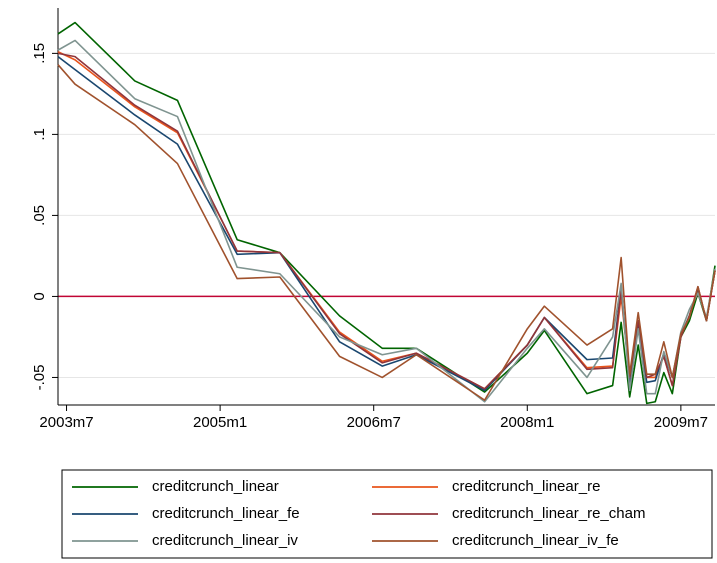 The image size is (717, 563). What do you see at coordinates (527, 422) in the screenshot?
I see `x-tick-label: 2008m1` at bounding box center [527, 422].